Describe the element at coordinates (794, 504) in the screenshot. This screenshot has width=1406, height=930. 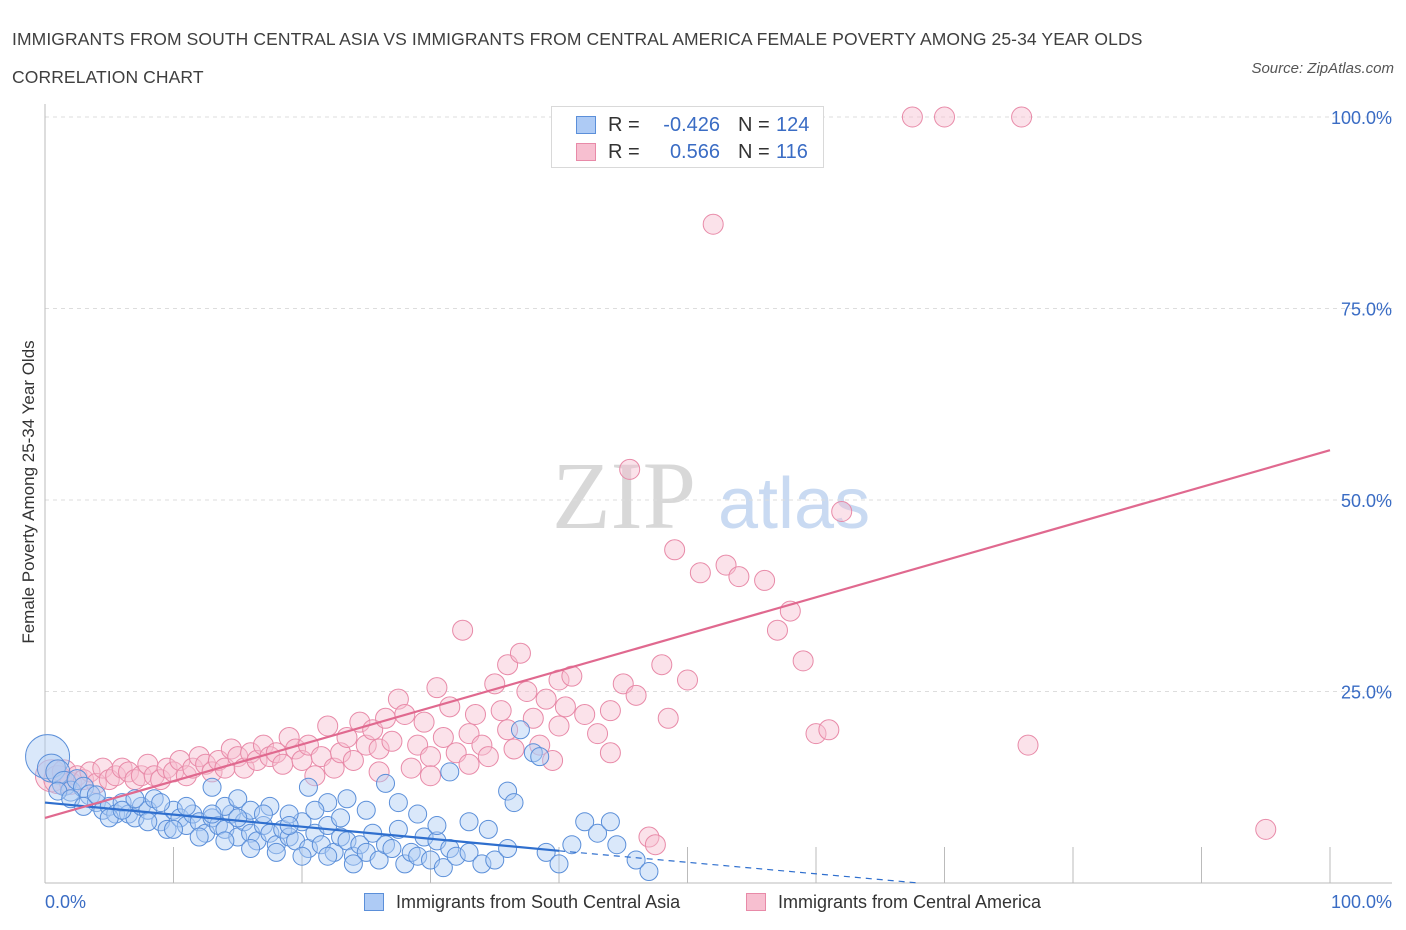
I see `watermark-atlas: atlas` at that location.